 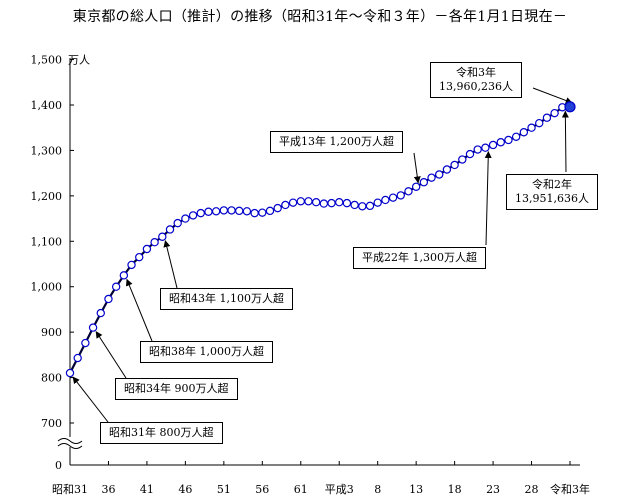 I want to click on annotation-callout: 令和2年 13,951,636人, so click(x=552, y=192).